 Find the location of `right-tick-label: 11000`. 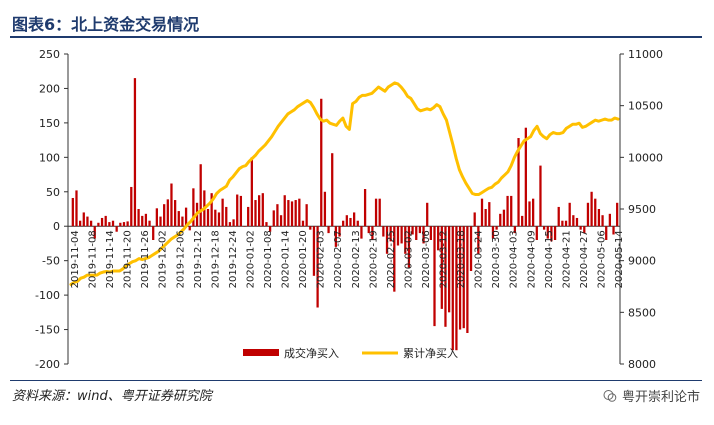

right-tick-label: 11000 is located at coordinates (645, 54).